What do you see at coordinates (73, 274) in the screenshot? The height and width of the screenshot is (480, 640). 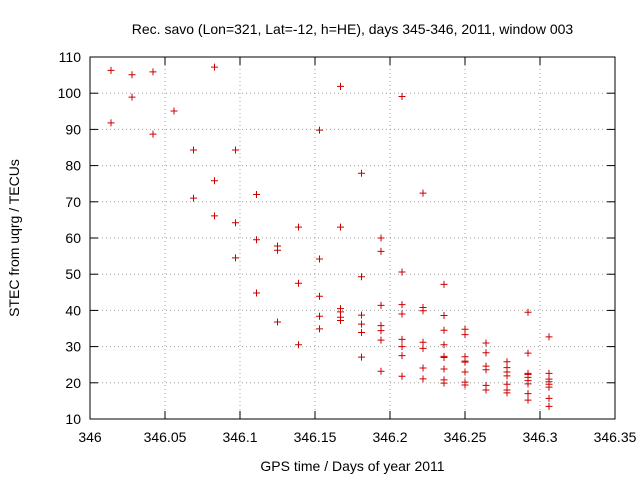 I see `y-tick-label: 50` at bounding box center [73, 274].